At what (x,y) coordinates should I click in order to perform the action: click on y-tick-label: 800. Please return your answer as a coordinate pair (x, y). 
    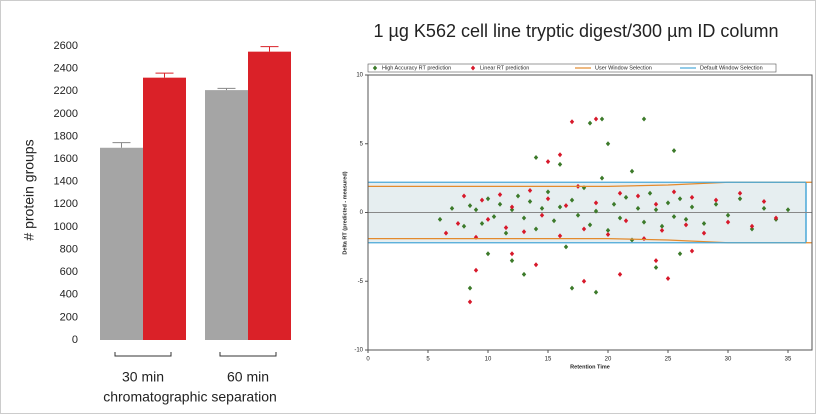
    Looking at the image, I should click on (69, 249).